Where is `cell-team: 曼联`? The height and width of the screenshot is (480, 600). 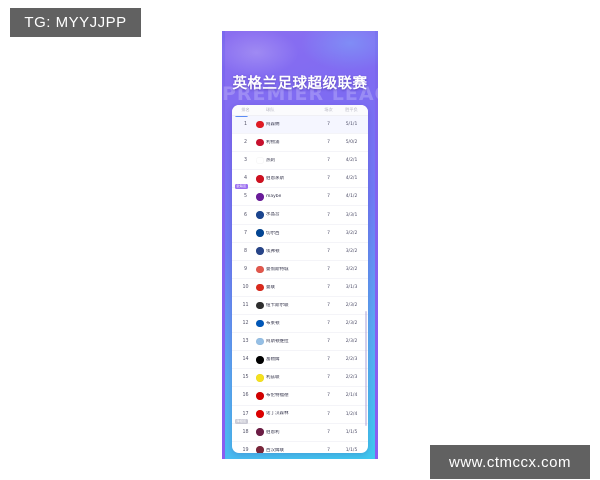
cell-team: 曼联 is located at coordinates (287, 287).